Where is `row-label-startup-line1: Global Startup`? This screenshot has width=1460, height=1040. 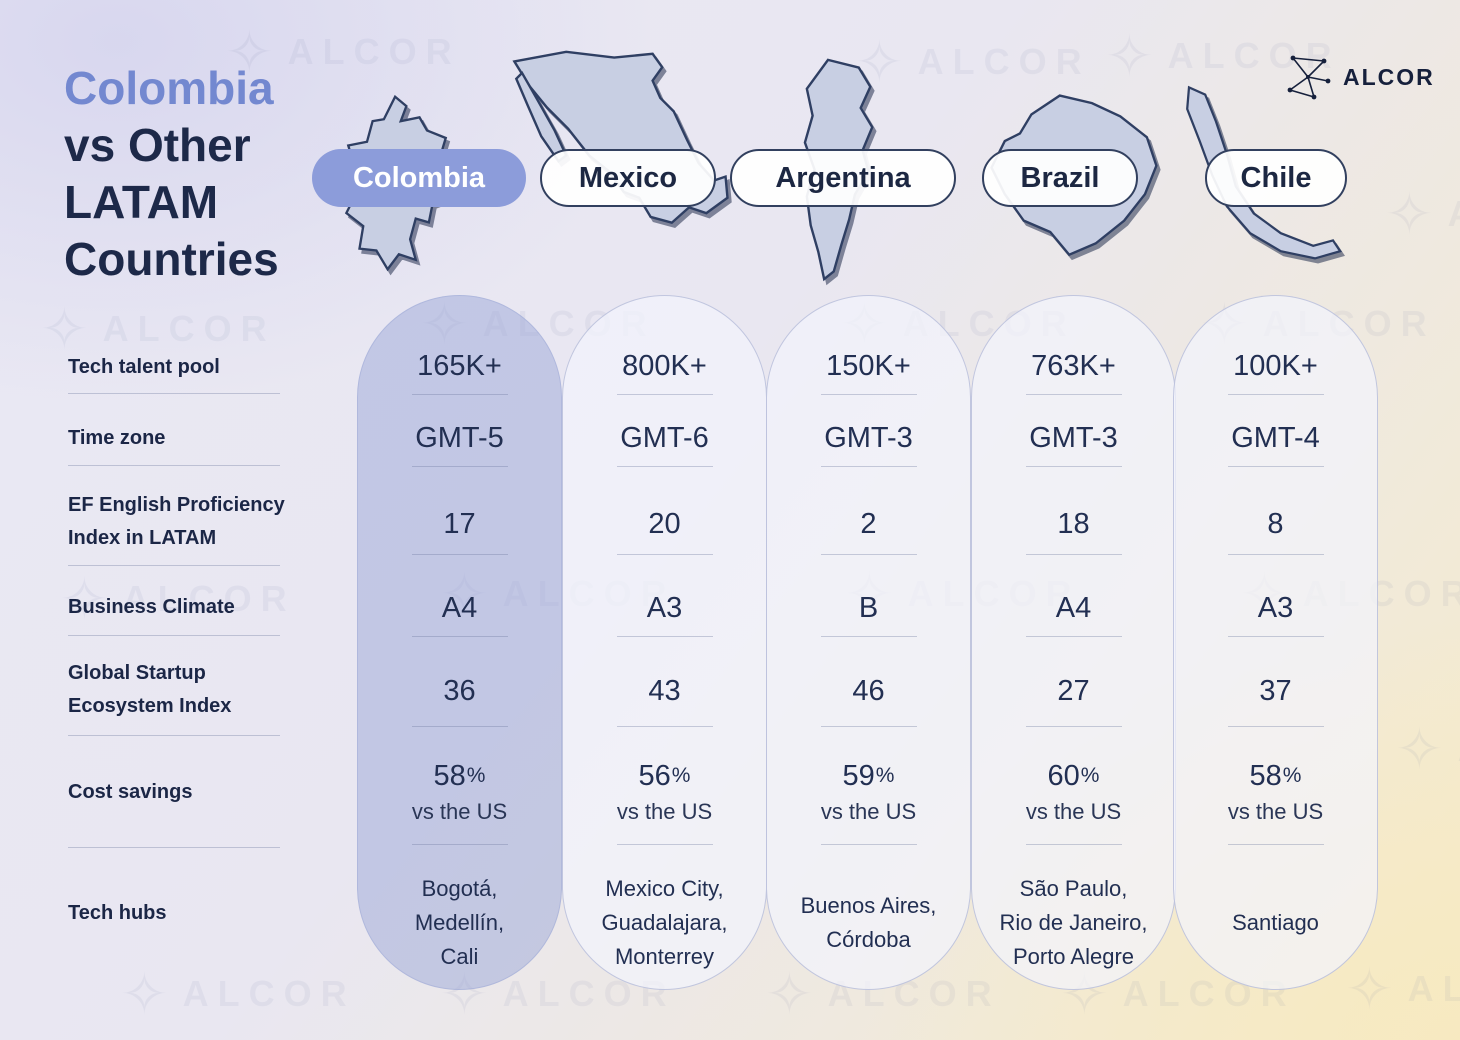
row-label-startup-line1: Global Startup is located at coordinates (137, 673).